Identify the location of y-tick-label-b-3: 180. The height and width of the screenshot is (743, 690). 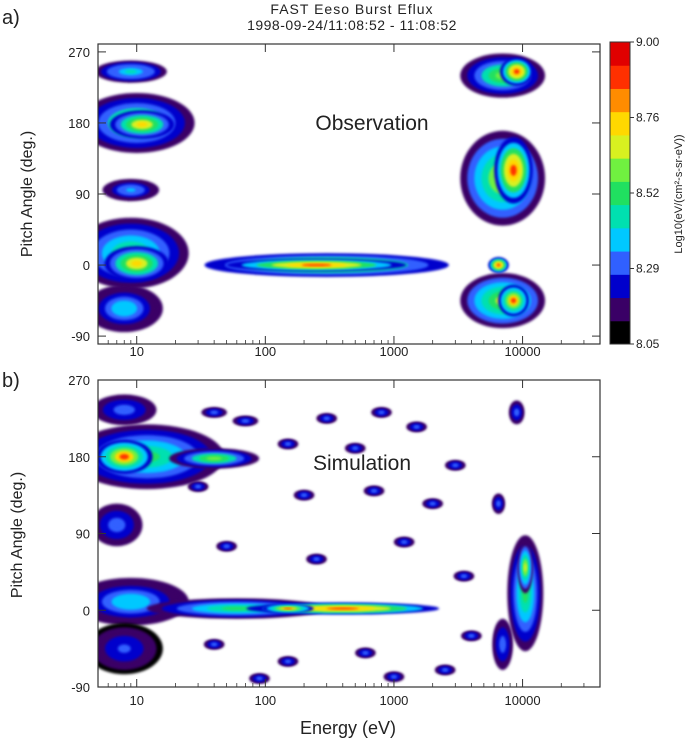
(79, 457).